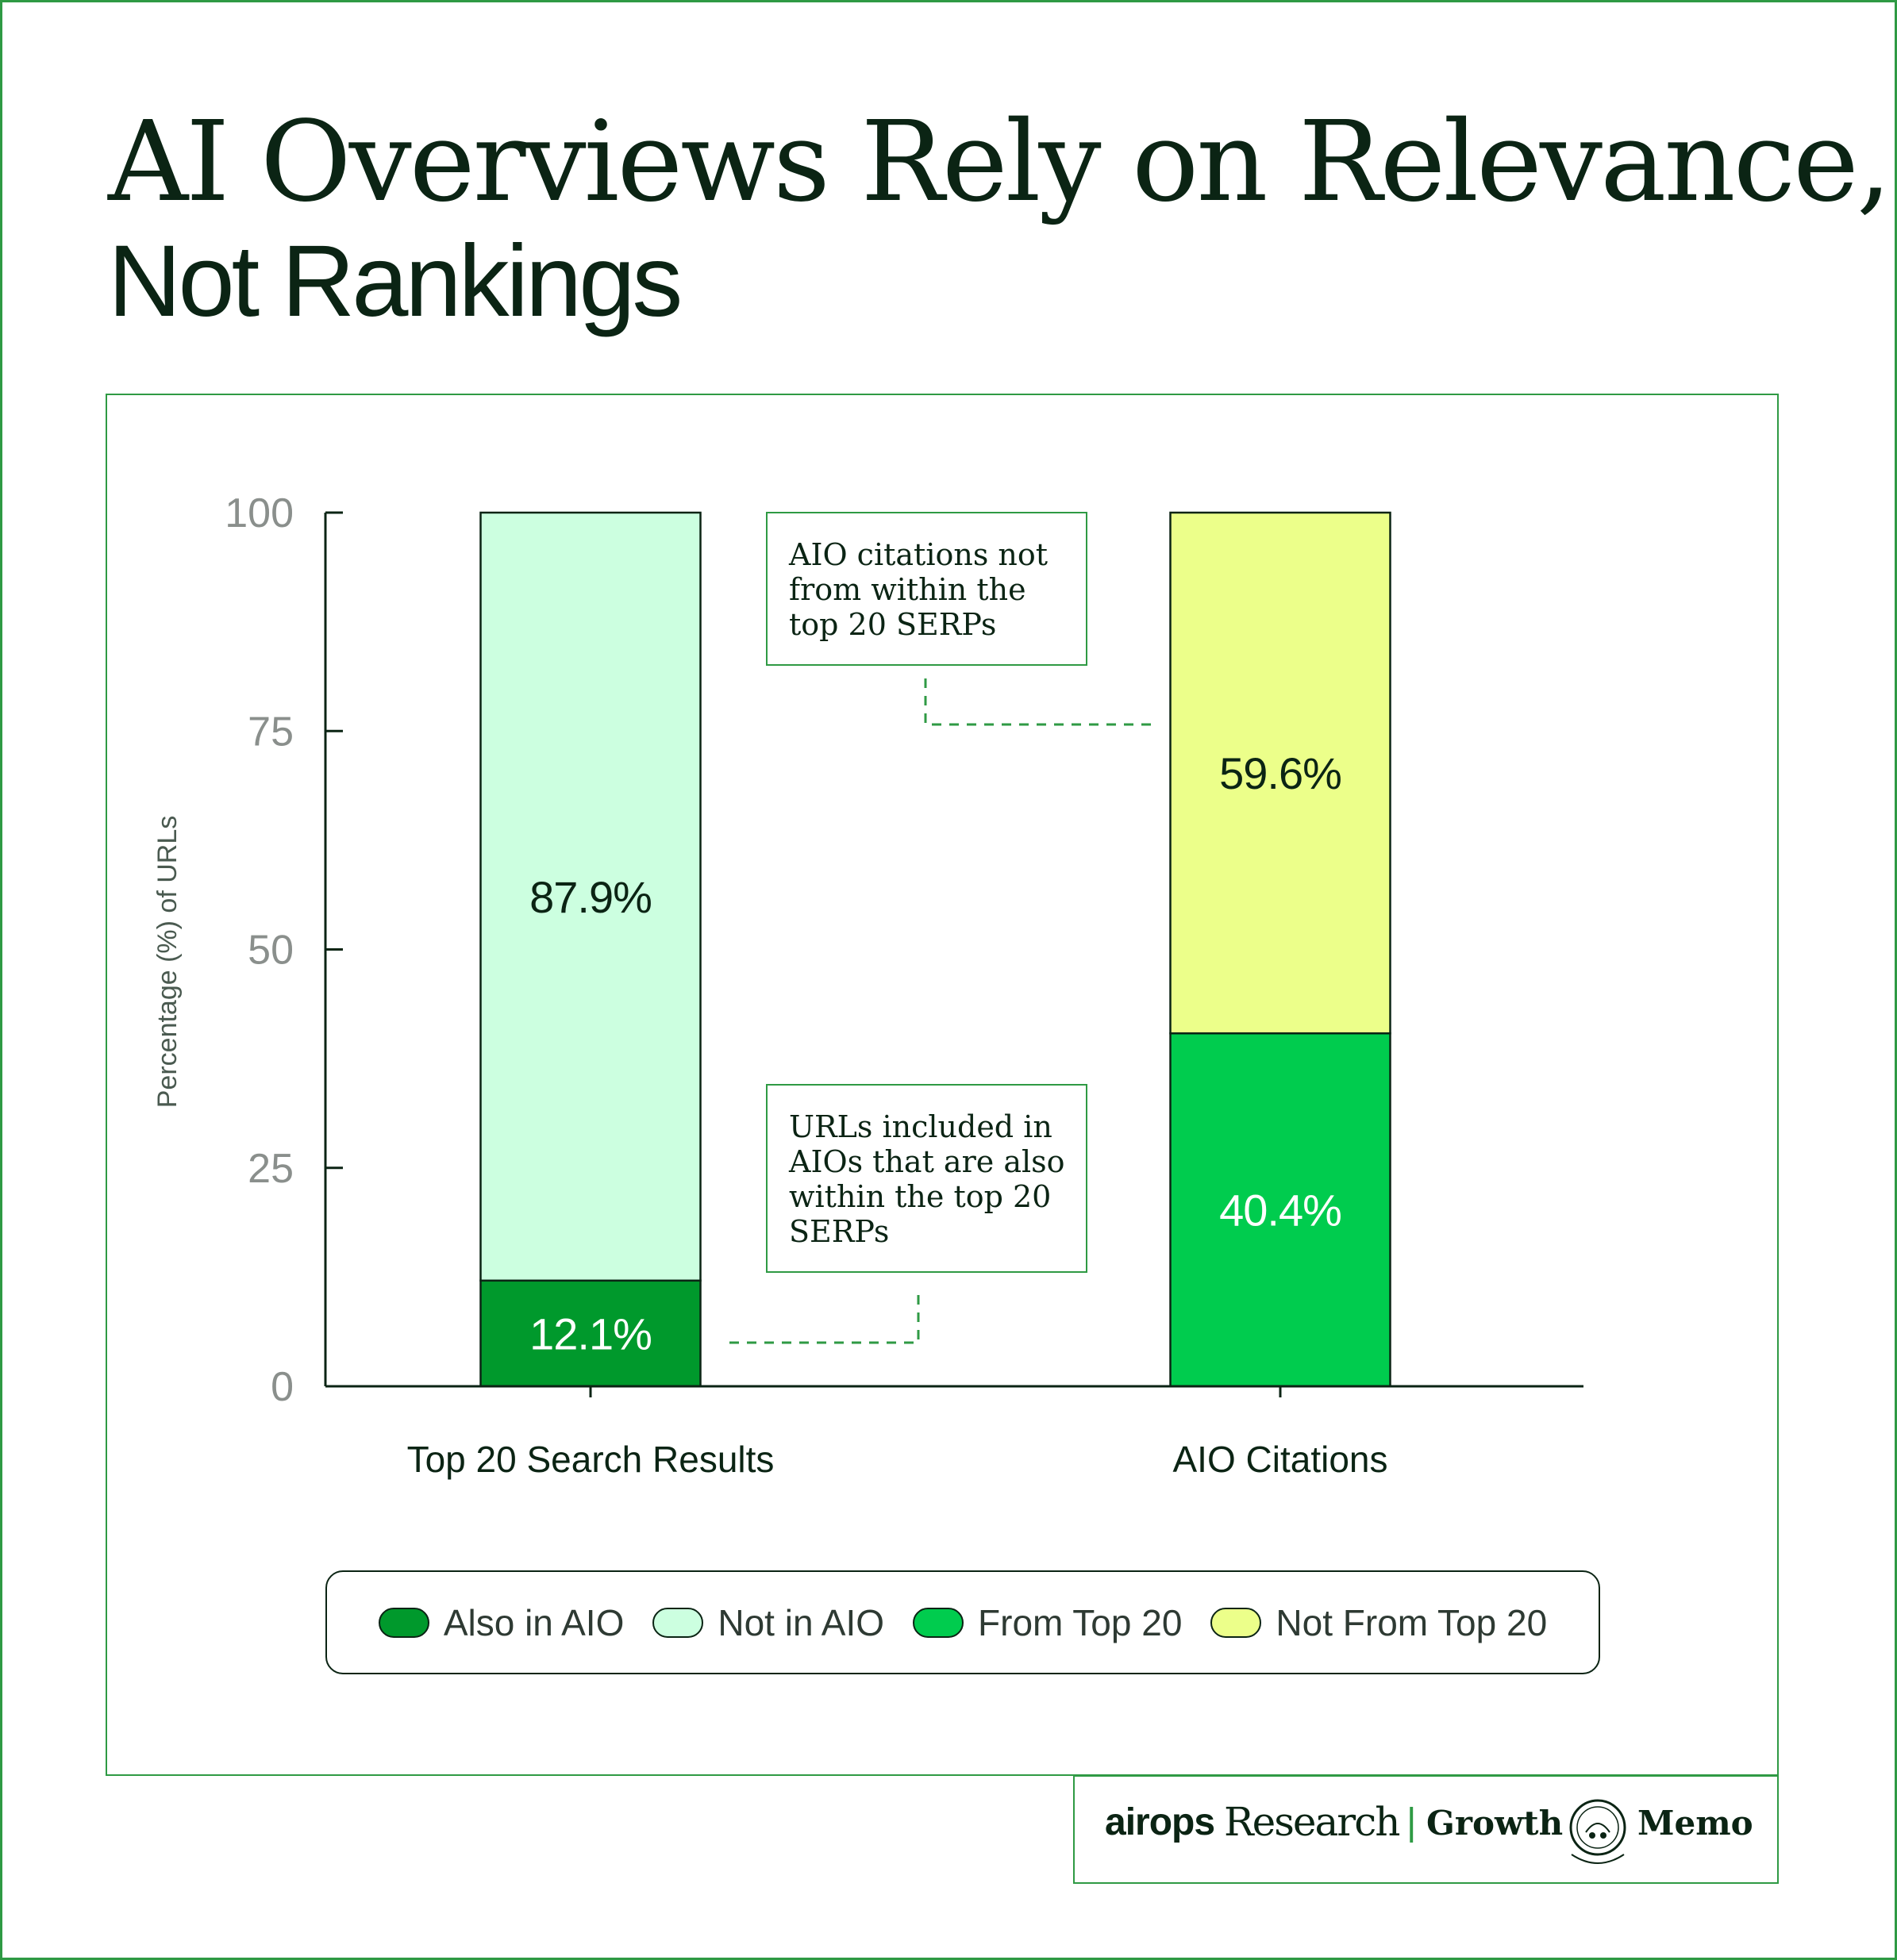 This screenshot has width=1897, height=1960. What do you see at coordinates (918, 554) in the screenshot?
I see `annotation-text: AIO citations not` at bounding box center [918, 554].